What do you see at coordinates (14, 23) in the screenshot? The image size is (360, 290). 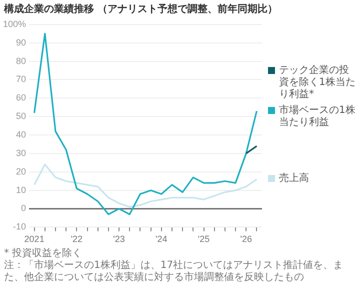 I see `y-tick-label: 100%` at bounding box center [14, 23].